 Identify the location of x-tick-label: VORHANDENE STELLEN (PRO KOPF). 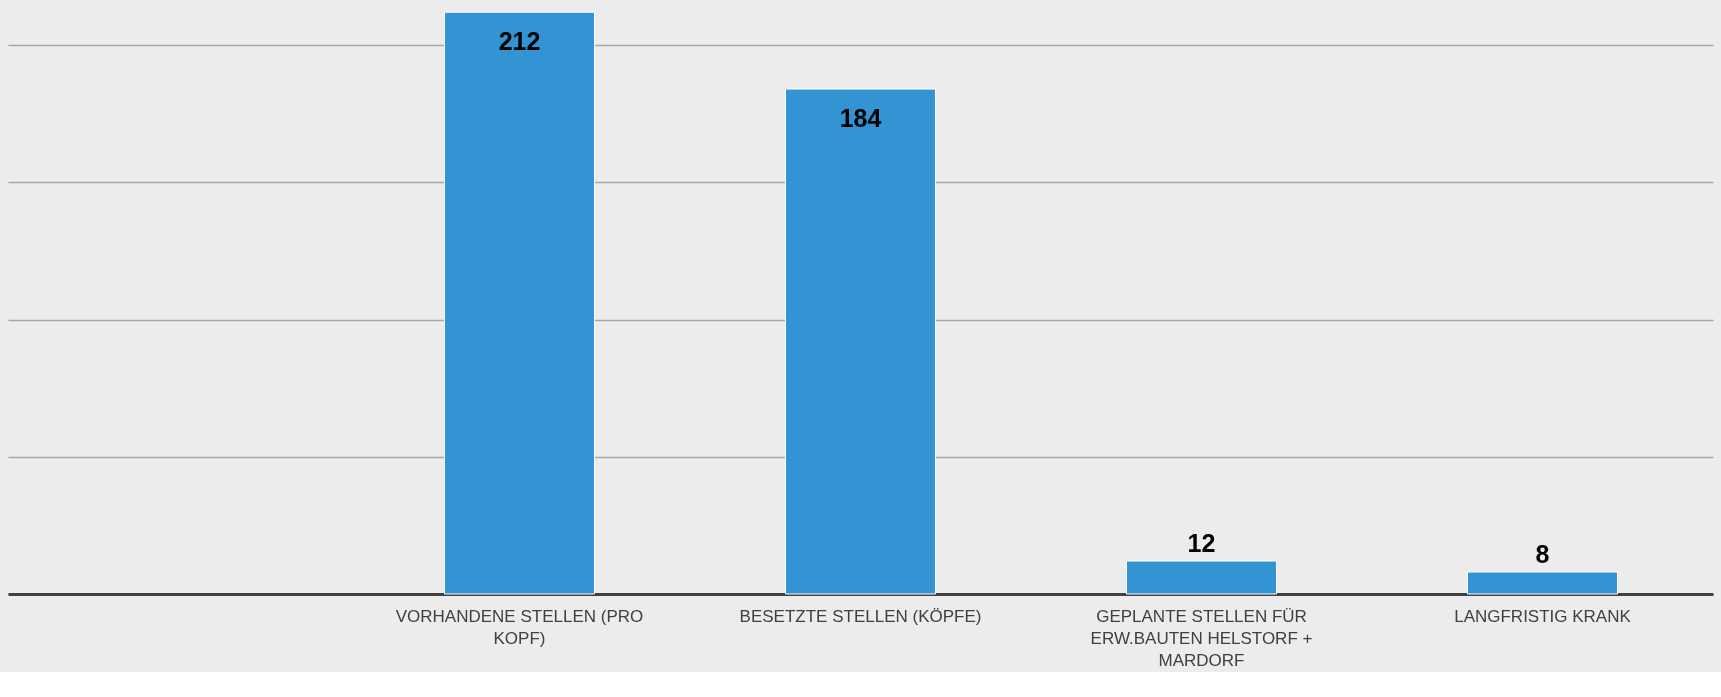
(519, 627).